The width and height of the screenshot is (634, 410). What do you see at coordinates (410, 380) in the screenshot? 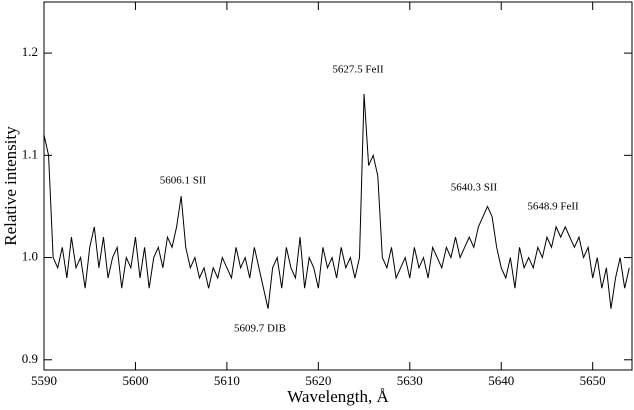
I see `x-tick-label: 5630` at bounding box center [410, 380].